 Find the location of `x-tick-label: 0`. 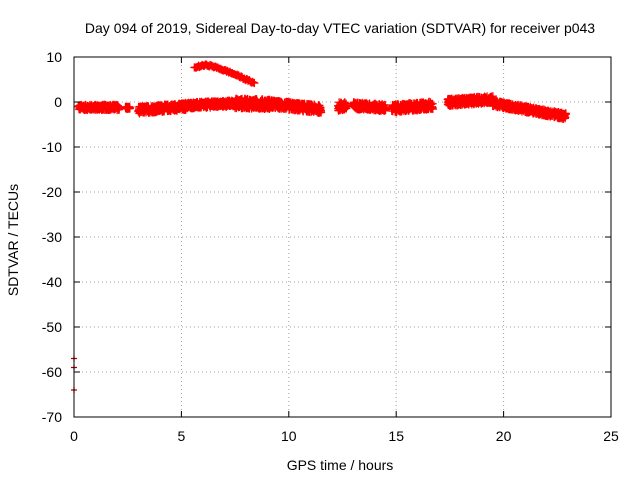

x-tick-label: 0 is located at coordinates (74, 436).